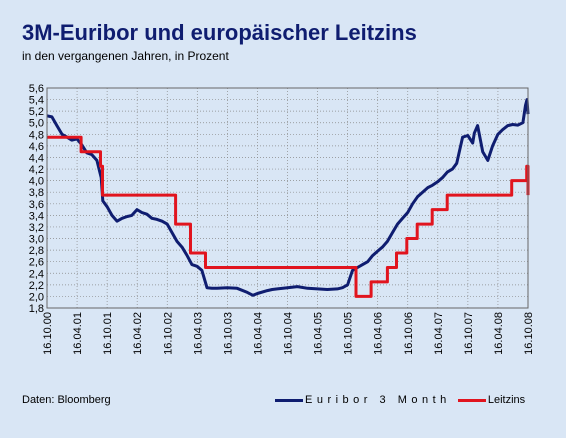  Describe the element at coordinates (36, 309) in the screenshot. I see `y-tick-label: 1,8` at that location.